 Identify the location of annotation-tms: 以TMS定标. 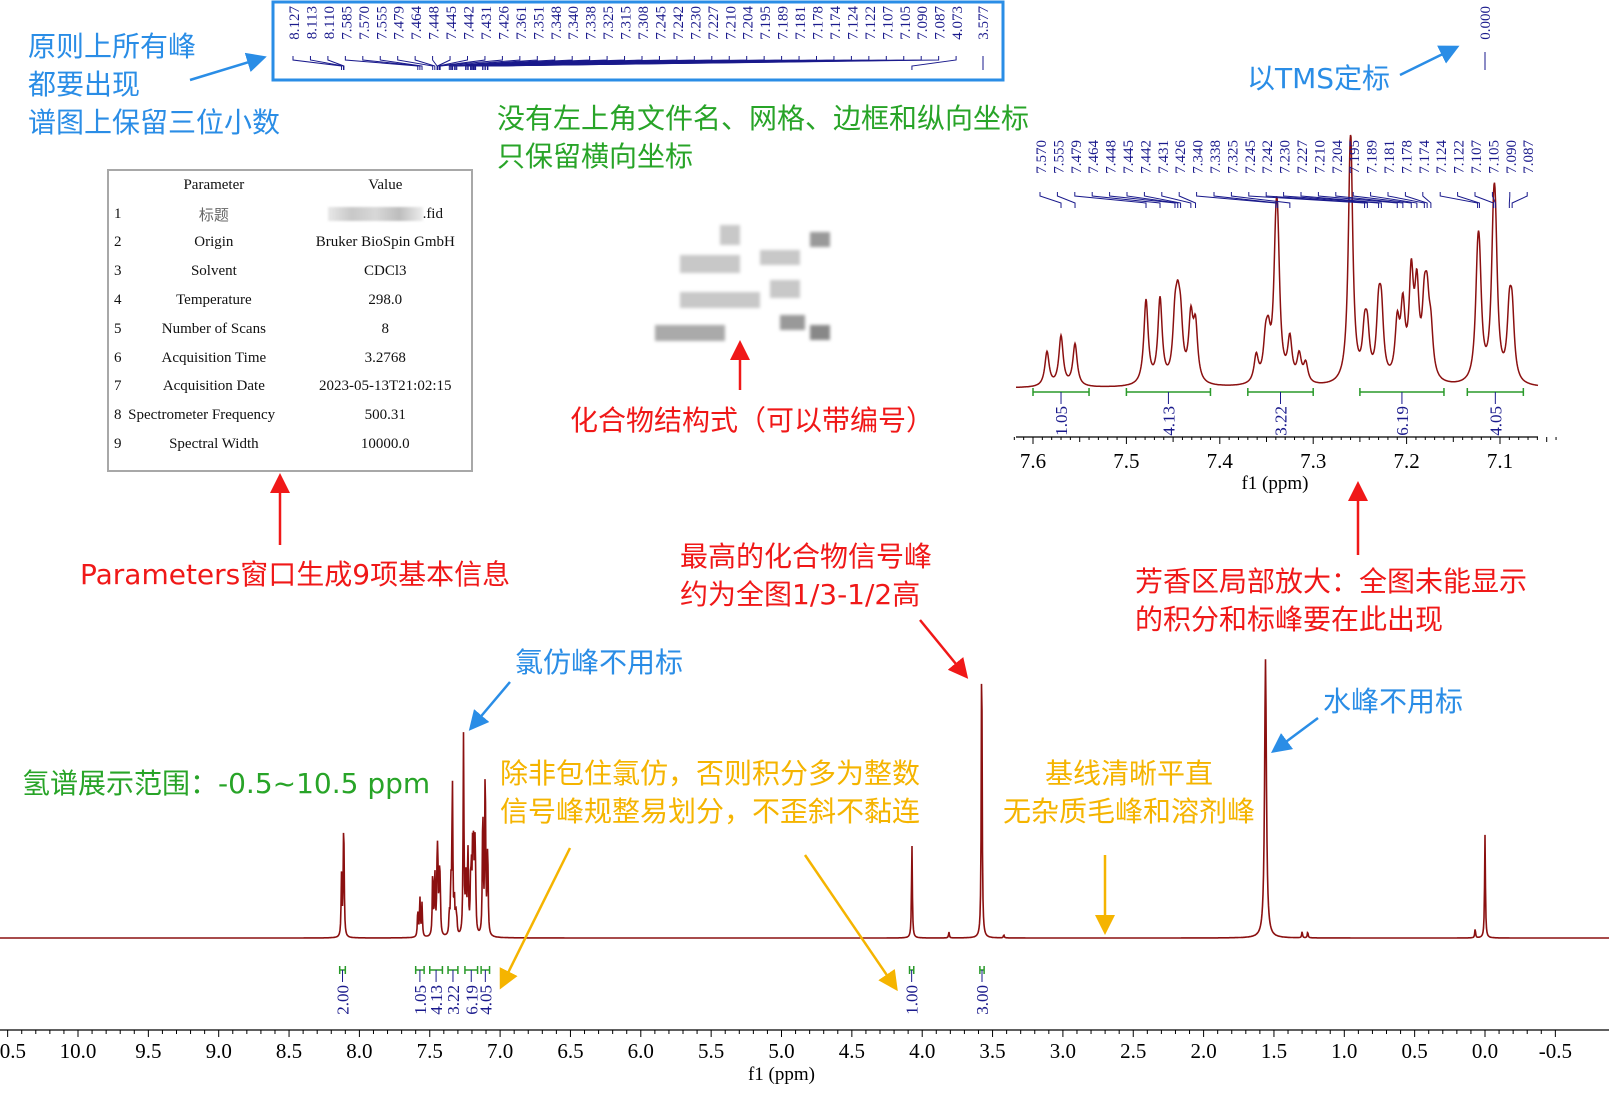
(1319, 78).